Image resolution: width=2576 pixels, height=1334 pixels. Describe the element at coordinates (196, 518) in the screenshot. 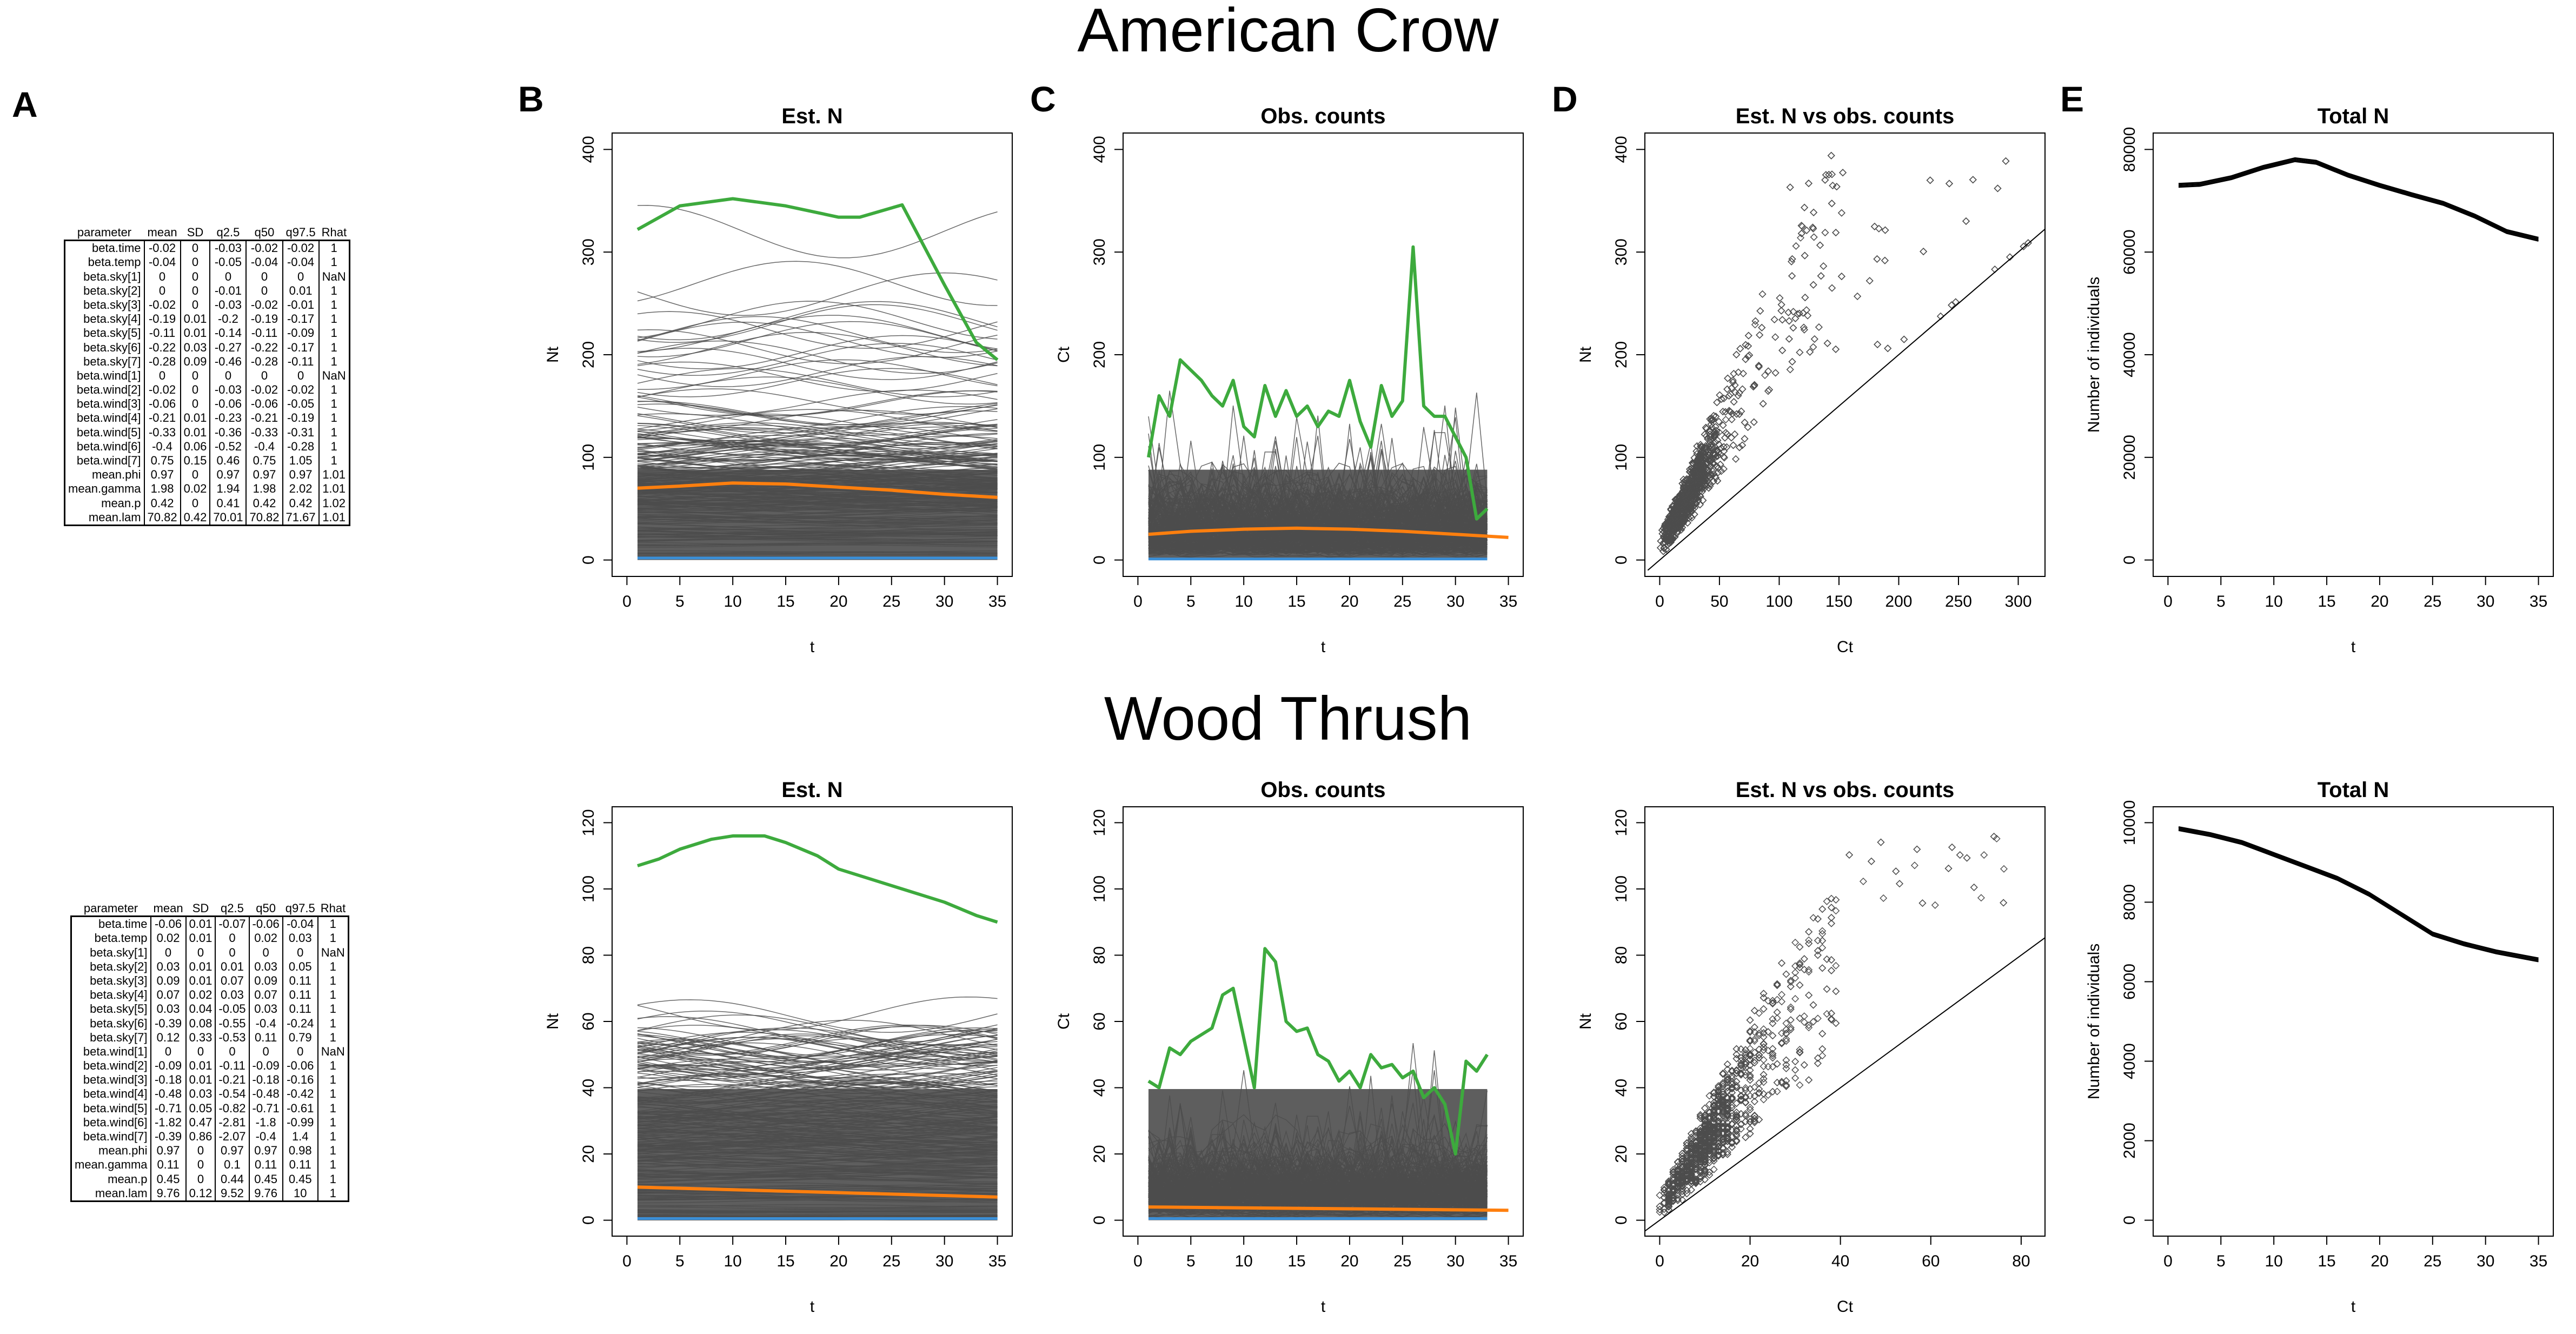

I see `table-cell: 0.42` at that location.